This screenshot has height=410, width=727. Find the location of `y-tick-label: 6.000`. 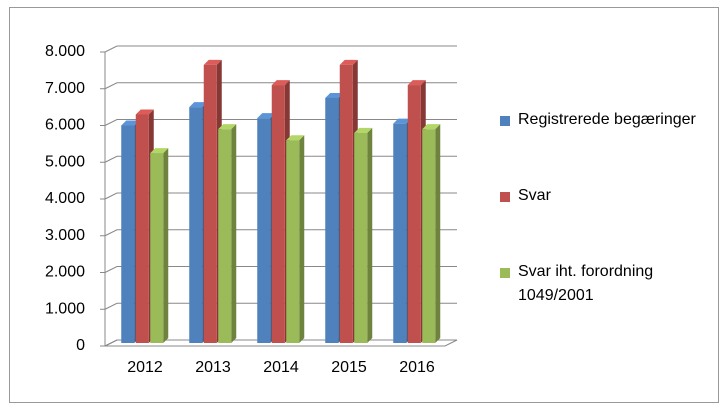

y-tick-label: 6.000 is located at coordinates (65, 125).